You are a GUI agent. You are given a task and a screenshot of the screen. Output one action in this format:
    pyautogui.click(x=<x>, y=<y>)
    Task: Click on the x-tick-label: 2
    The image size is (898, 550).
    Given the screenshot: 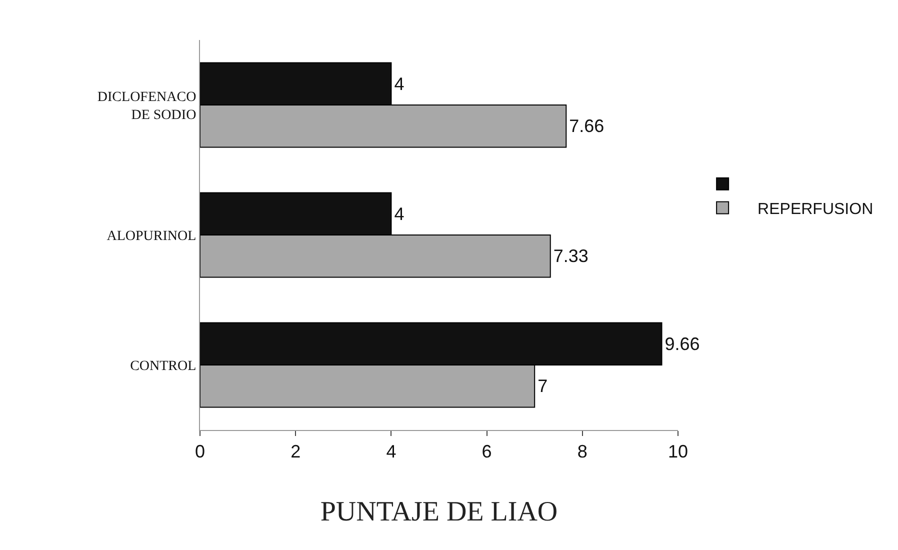 What is the action you would take?
    pyautogui.click(x=295, y=452)
    